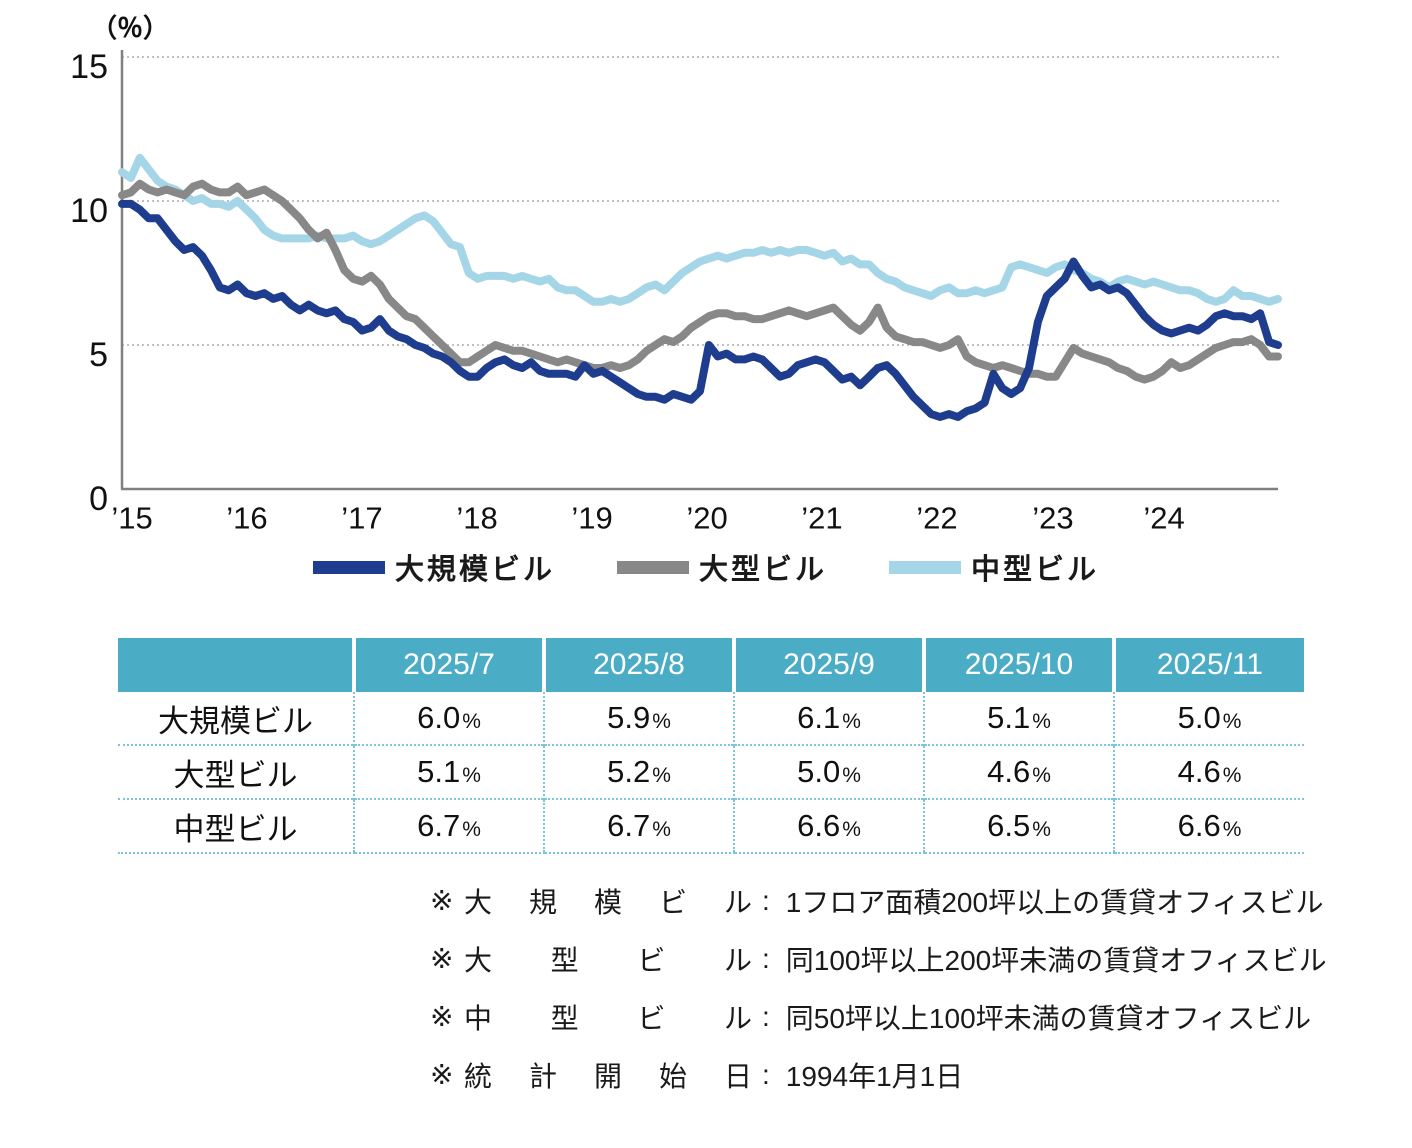 The image size is (1412, 1148). Describe the element at coordinates (474, 570) in the screenshot. I see `legend-label-large-scale: 大規模ビル` at that location.